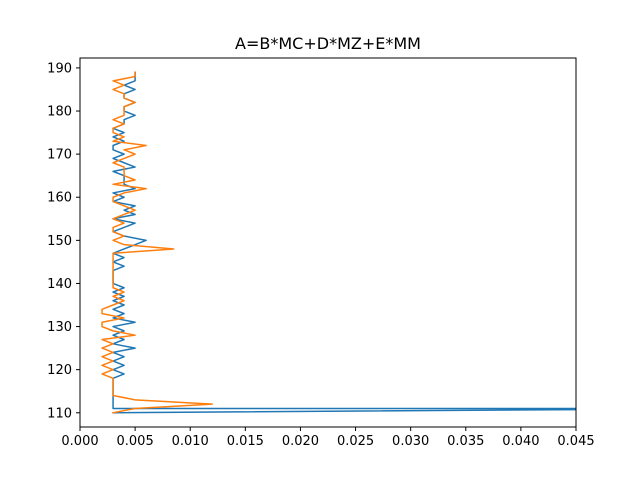 The width and height of the screenshot is (640, 480). Describe the element at coordinates (575, 441) in the screenshot. I see `x-tick-label: 0.045` at that location.